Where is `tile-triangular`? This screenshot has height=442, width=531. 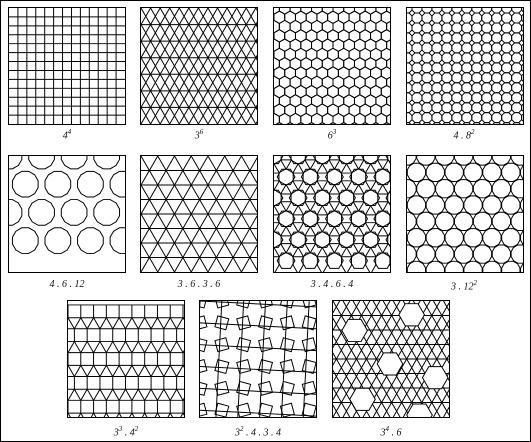
tile-triangular is located at coordinates (199, 66).